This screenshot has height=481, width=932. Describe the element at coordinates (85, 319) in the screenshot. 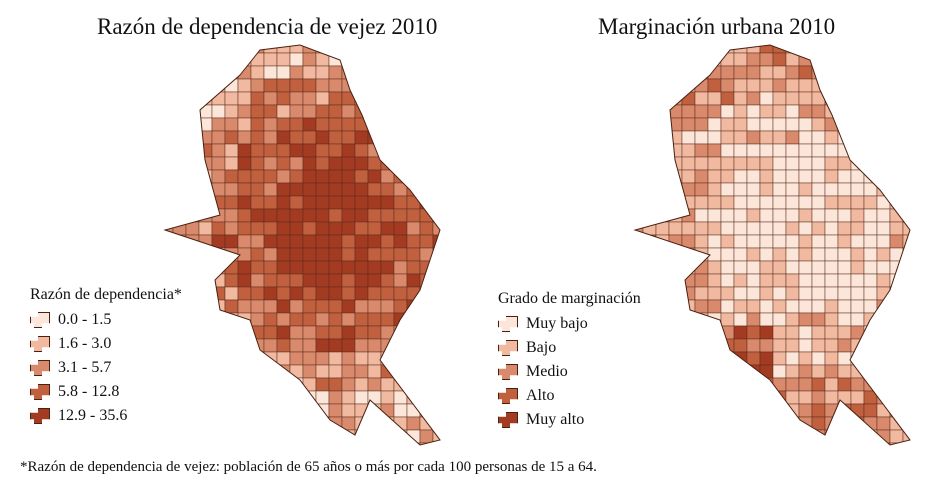

I see `legend-label: 0.0 - 1.5` at that location.